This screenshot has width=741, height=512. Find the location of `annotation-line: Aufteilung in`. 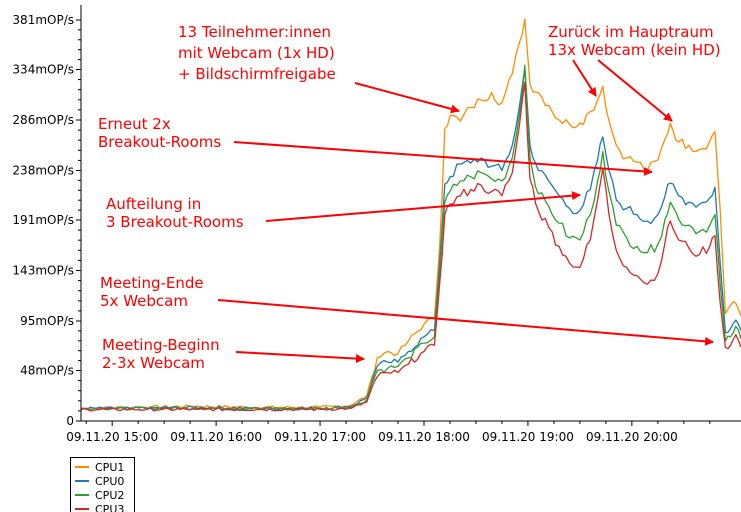

annotation-line: Aufteilung in is located at coordinates (153, 204).